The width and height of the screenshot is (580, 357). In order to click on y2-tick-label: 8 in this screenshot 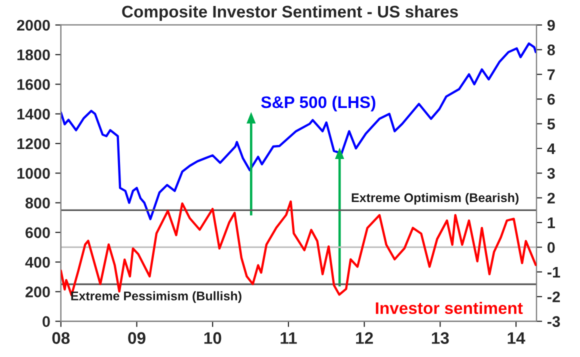, I will do `click(551, 50)`.